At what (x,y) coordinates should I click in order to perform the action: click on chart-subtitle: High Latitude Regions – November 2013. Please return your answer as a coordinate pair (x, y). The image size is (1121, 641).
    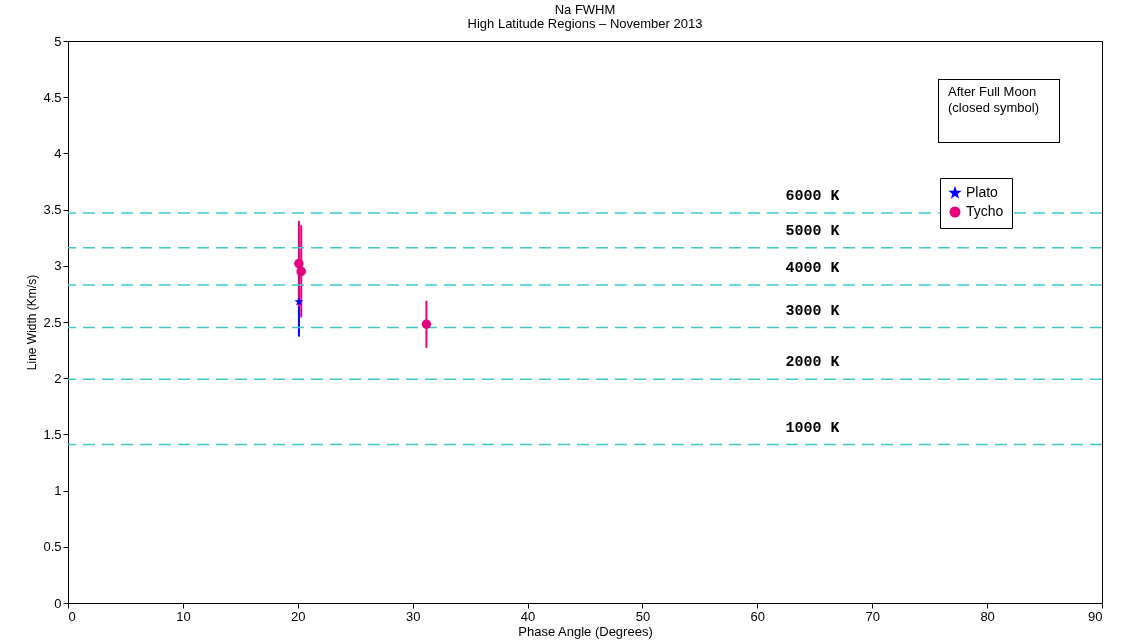
    Looking at the image, I should click on (585, 23).